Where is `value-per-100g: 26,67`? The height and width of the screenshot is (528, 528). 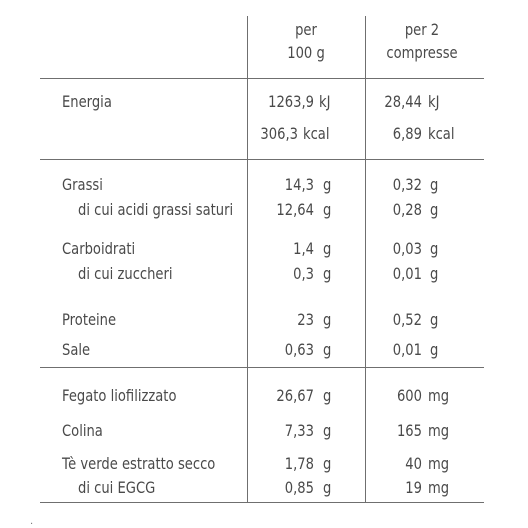
value-per-100g: 26,67 is located at coordinates (295, 395).